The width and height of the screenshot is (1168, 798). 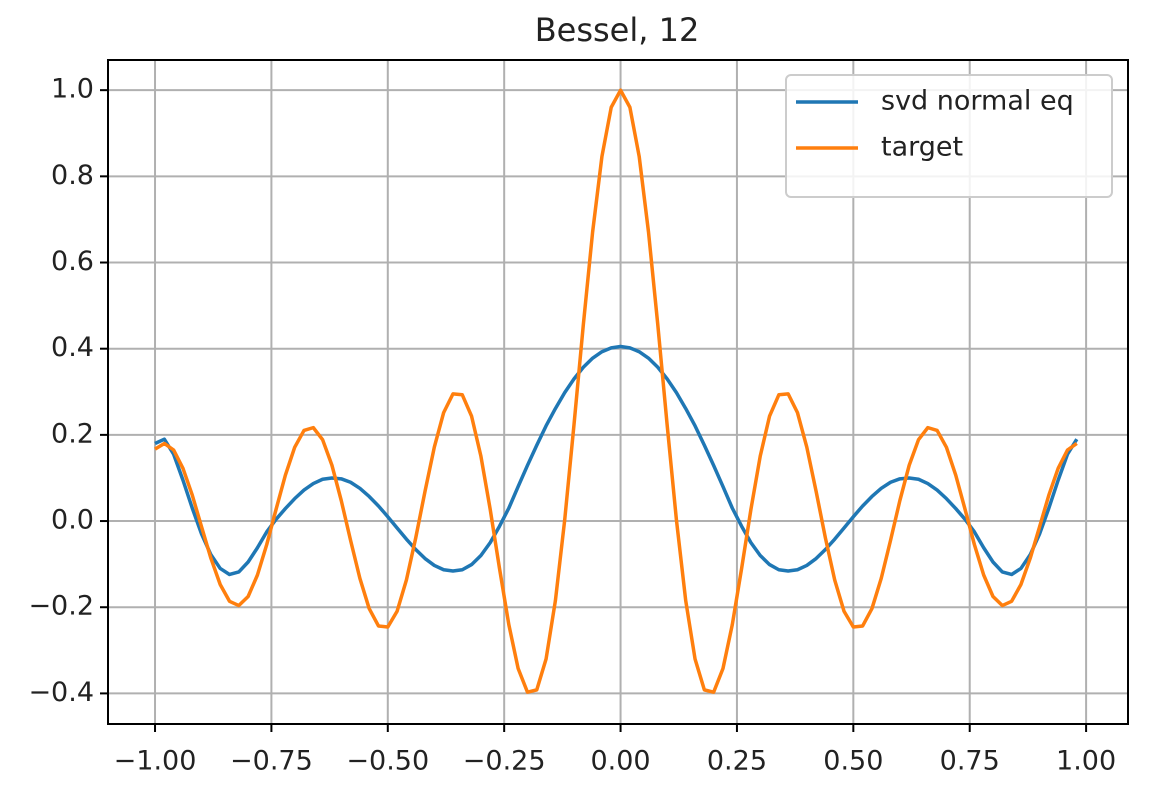 I want to click on y-tick-label: 0.4, so click(x=72, y=347).